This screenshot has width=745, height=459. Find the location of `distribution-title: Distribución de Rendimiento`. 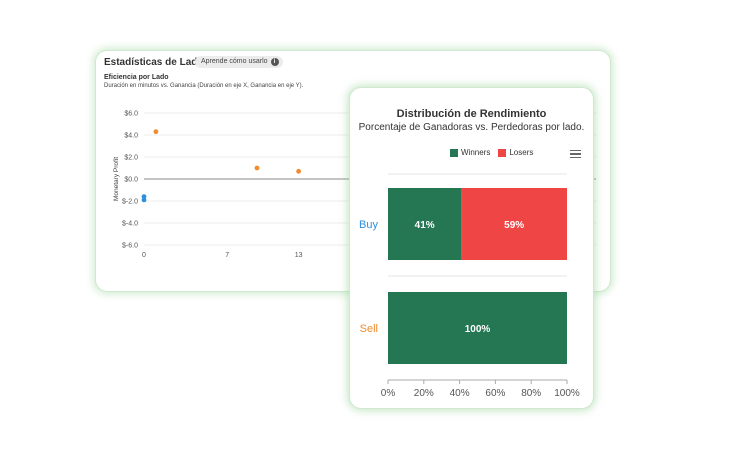

distribution-title: Distribución de Rendimiento is located at coordinates (471, 114).